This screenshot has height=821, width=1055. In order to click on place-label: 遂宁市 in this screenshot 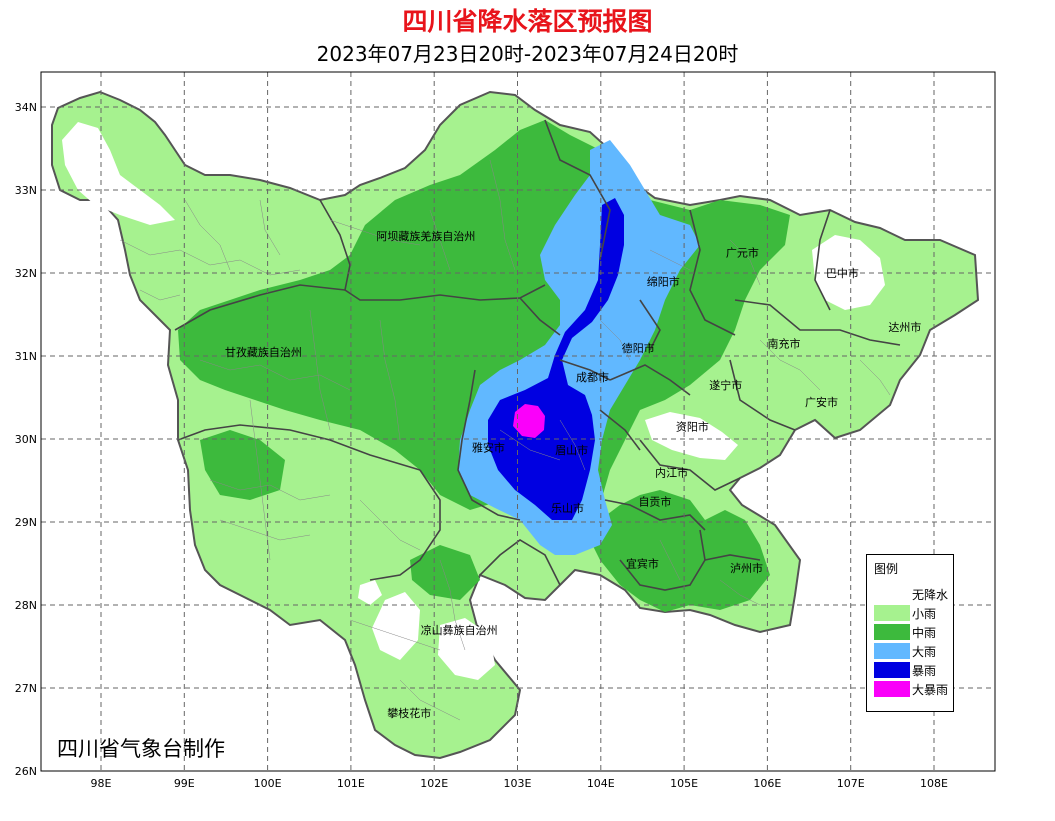, I will do `click(725, 385)`.